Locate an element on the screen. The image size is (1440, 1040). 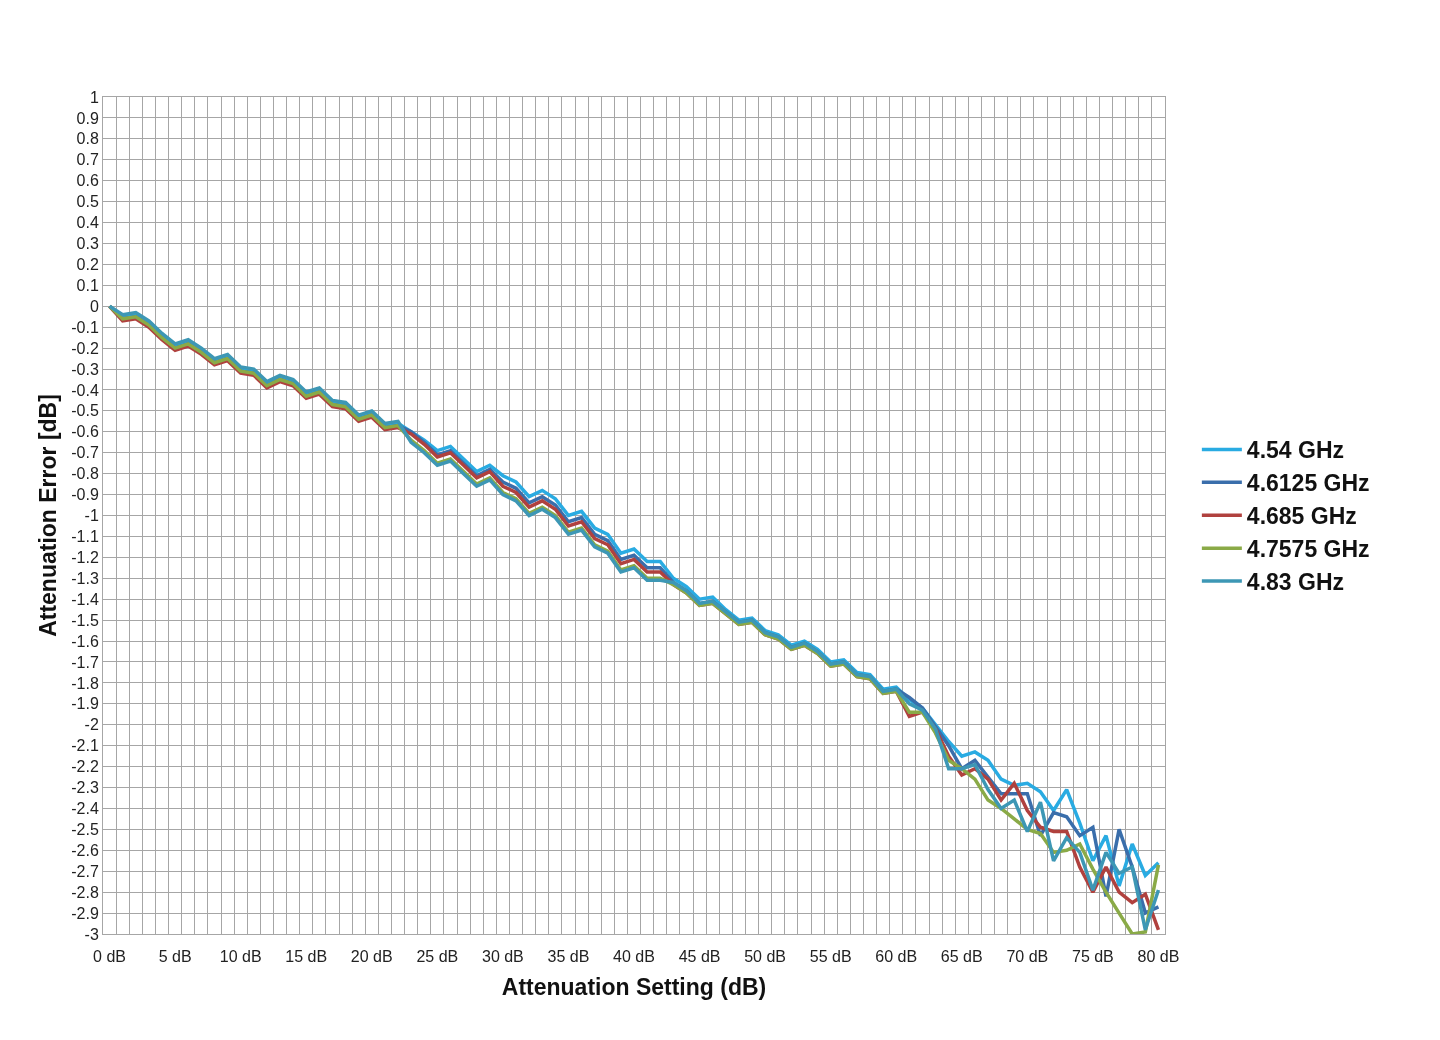
y-tick-label: -1.7 is located at coordinates (85, 662).